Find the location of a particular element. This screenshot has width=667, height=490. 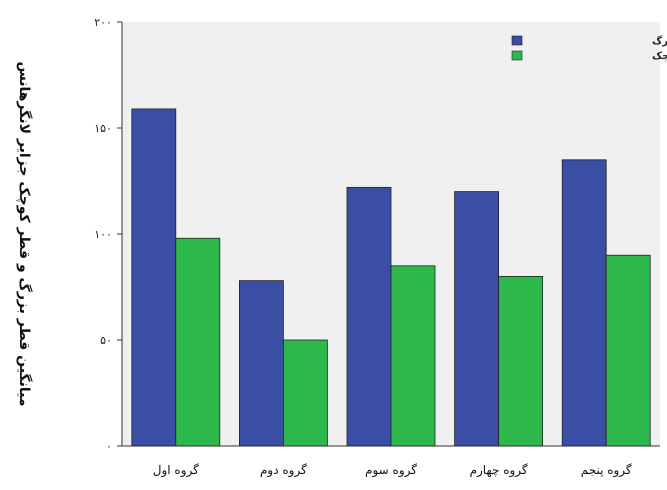

x-category-label: گروه اول is located at coordinates (176, 470).